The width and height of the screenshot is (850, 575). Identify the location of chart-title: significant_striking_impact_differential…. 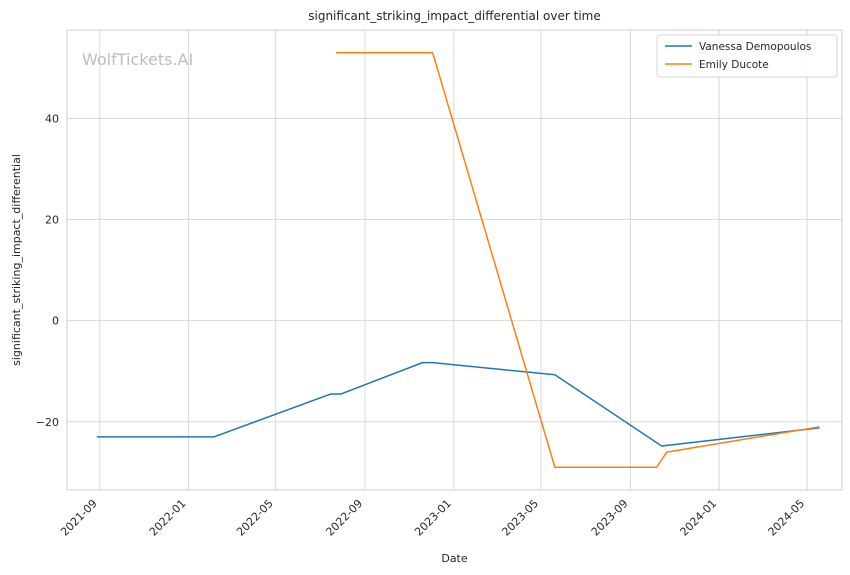
(454, 16).